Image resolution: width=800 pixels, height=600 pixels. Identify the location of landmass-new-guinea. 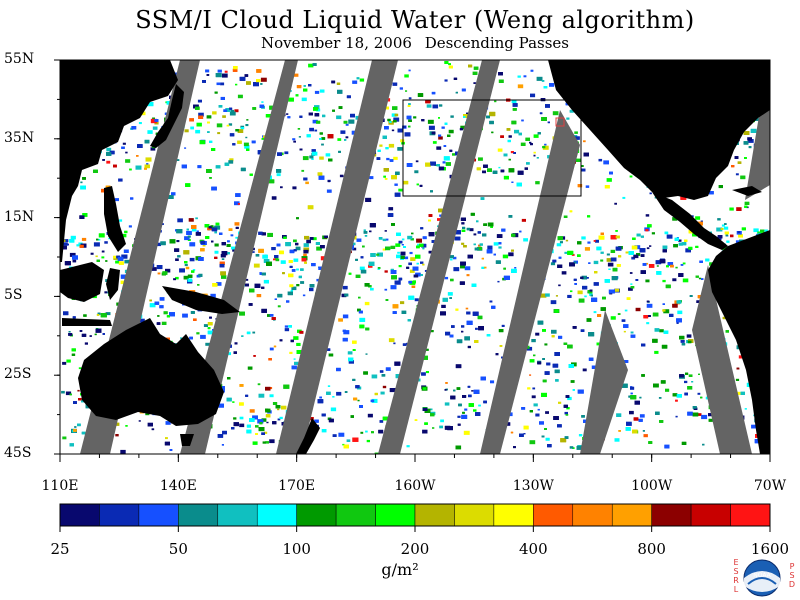
(201, 300).